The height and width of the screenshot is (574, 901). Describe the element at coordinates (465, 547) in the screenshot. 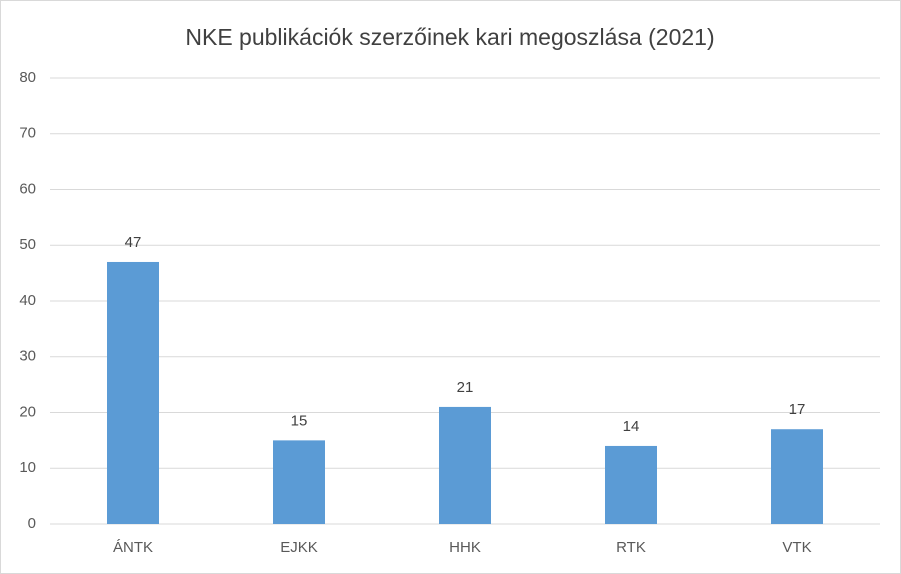

I see `x-tick-label: HHK` at that location.